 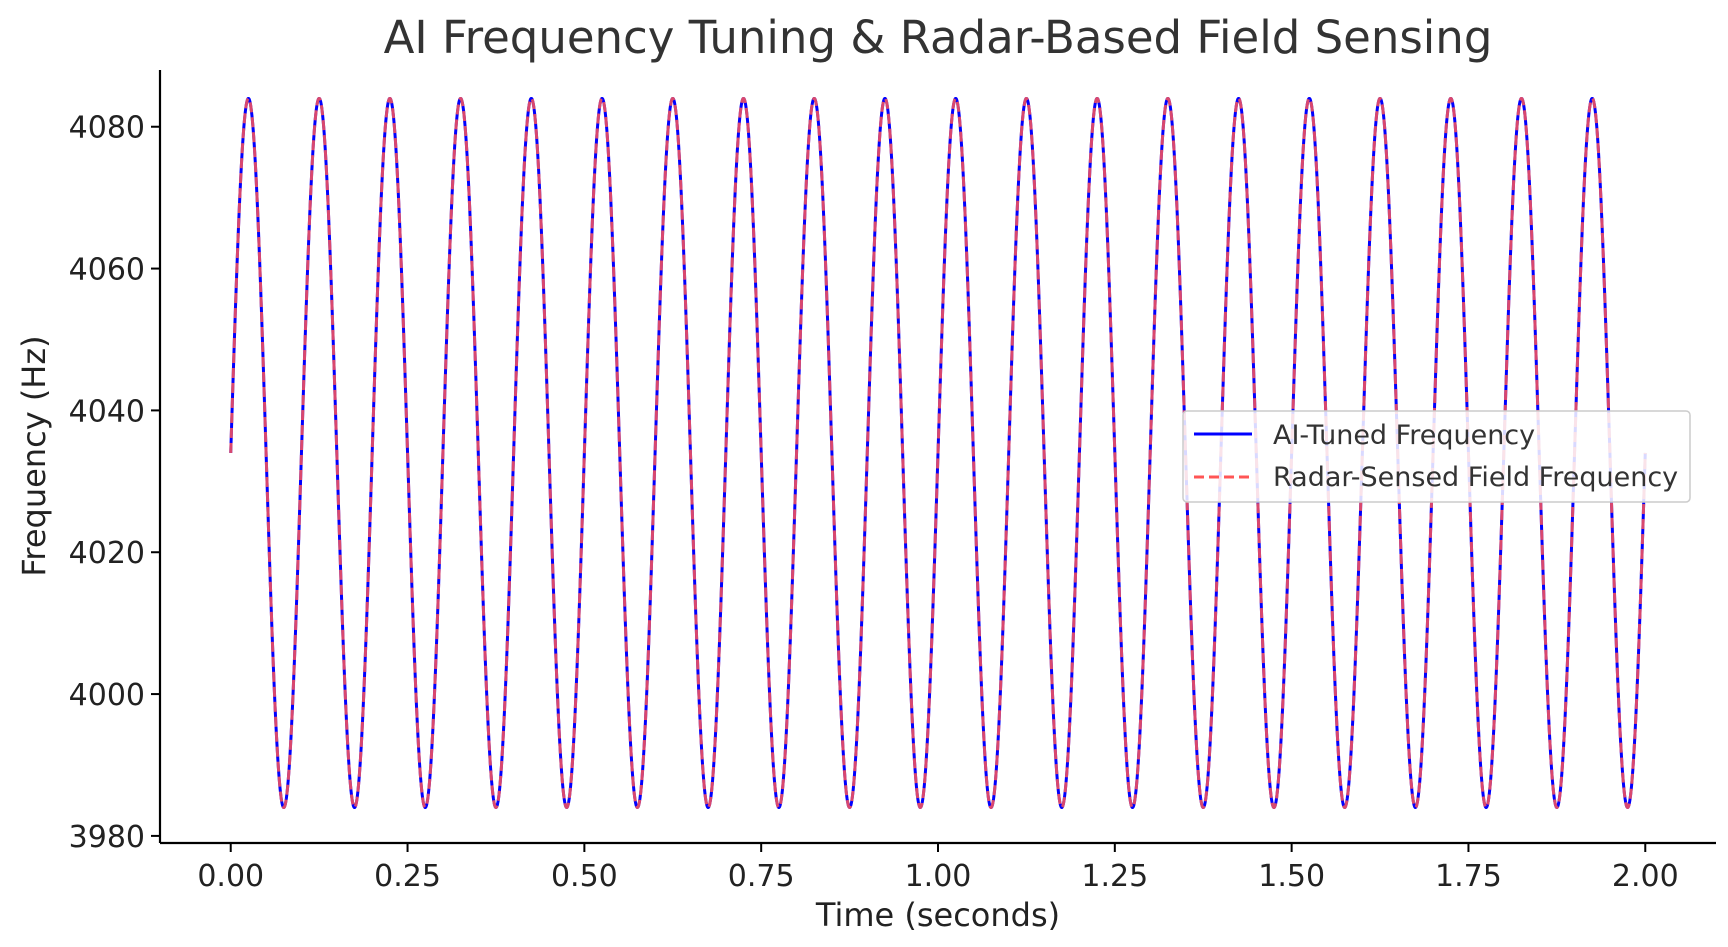 What do you see at coordinates (107, 695) in the screenshot?
I see `y-tick-label: 4000` at bounding box center [107, 695].